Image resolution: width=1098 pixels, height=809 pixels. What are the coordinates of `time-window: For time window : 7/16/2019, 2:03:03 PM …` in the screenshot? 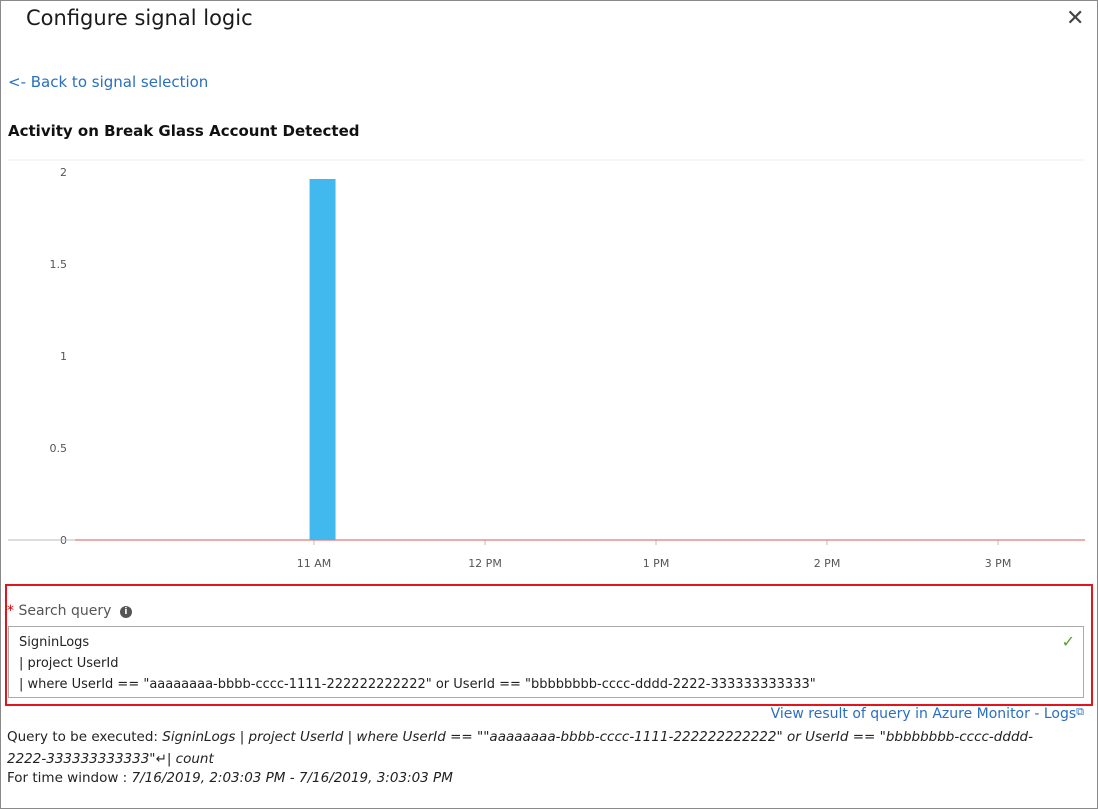 It's located at (230, 778).